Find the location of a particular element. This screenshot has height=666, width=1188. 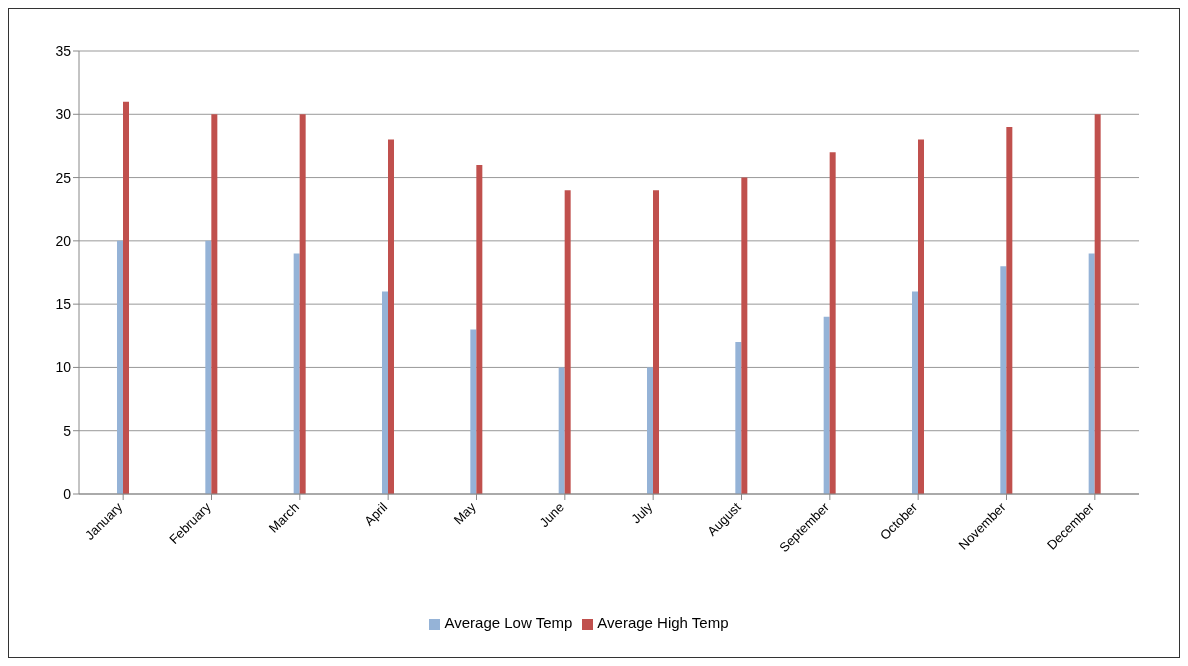

y-tick-label: 15 is located at coordinates (63, 304).